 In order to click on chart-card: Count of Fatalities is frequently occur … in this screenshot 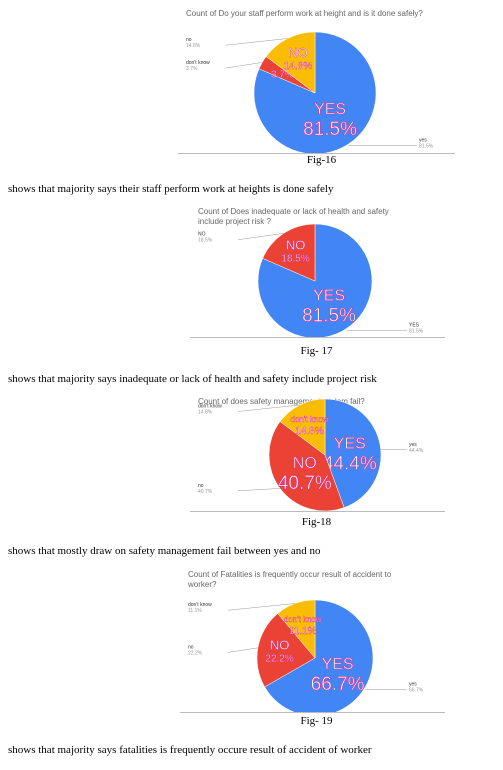, I will do `click(312, 639)`.